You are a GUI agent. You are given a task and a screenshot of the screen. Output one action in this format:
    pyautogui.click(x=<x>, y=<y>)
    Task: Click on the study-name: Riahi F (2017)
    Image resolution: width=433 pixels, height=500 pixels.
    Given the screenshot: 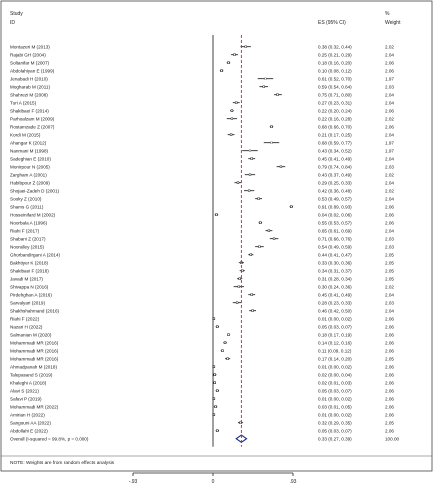 What is the action you would take?
    pyautogui.click(x=25, y=230)
    